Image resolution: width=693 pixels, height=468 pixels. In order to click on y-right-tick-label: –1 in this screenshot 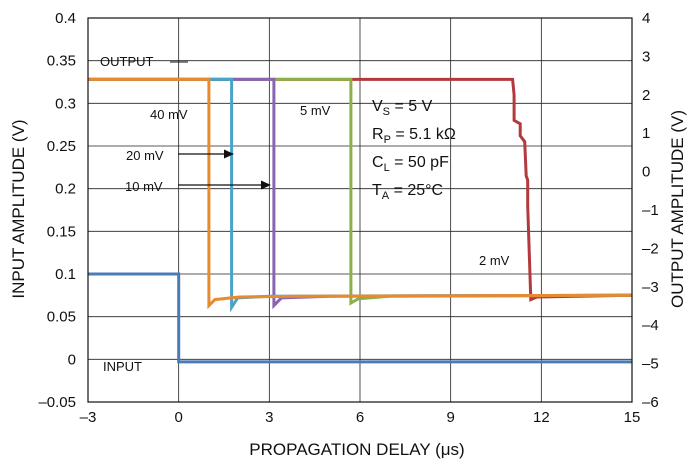, I will do `click(650, 210)`.